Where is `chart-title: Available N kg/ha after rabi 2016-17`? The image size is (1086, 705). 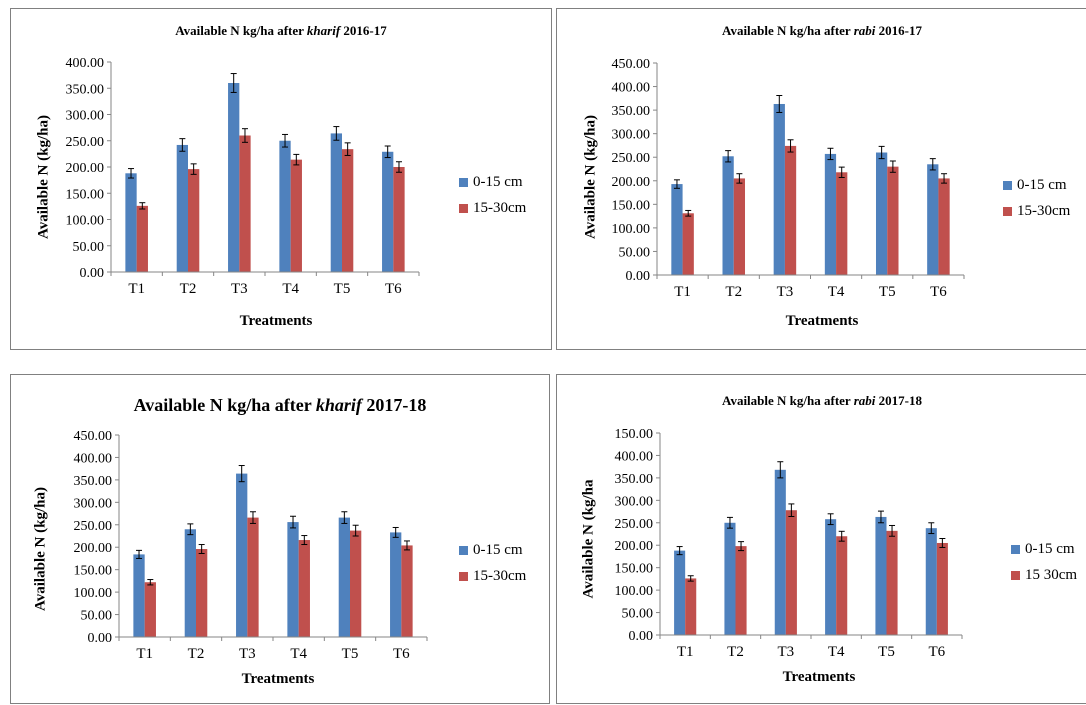 chart-title: Available N kg/ha after rabi 2016-17 is located at coordinates (822, 30).